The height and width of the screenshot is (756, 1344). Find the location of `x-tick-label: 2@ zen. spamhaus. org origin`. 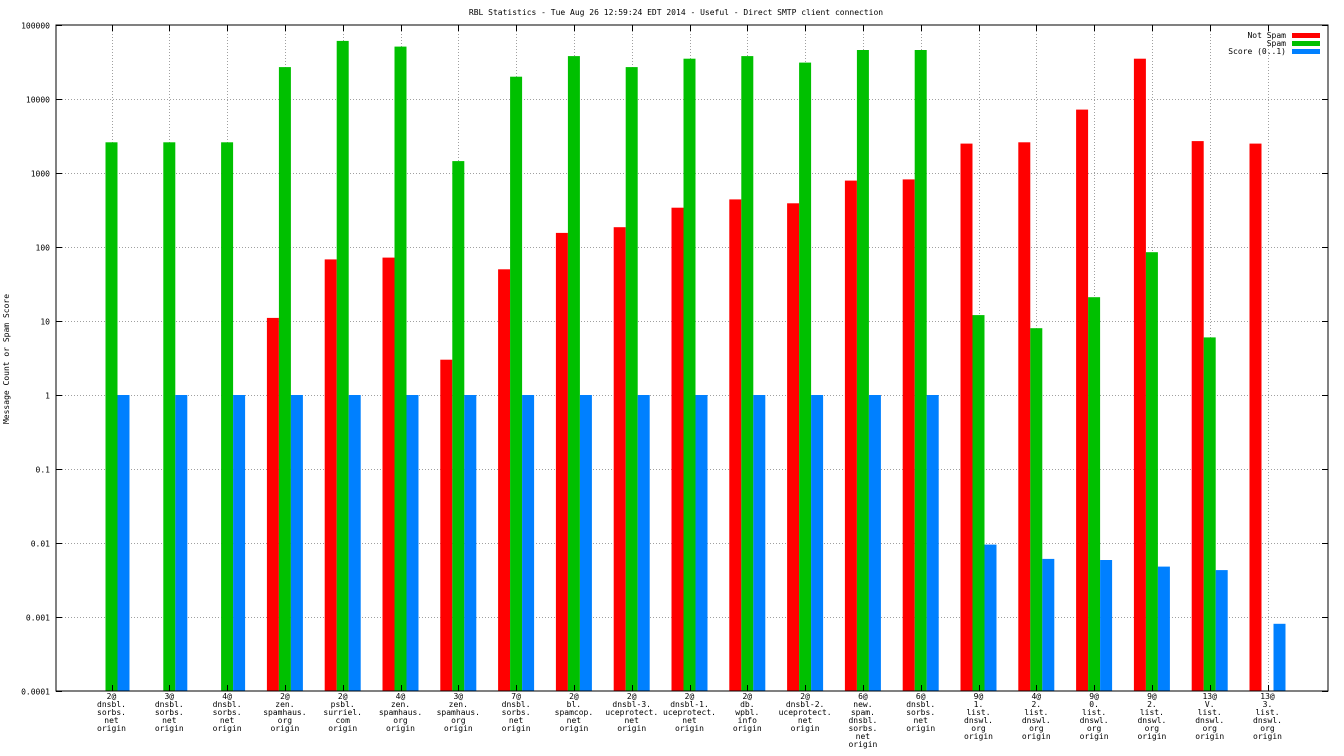

x-tick-label: 2@ zen. spamhaus. org origin is located at coordinates (284, 712).